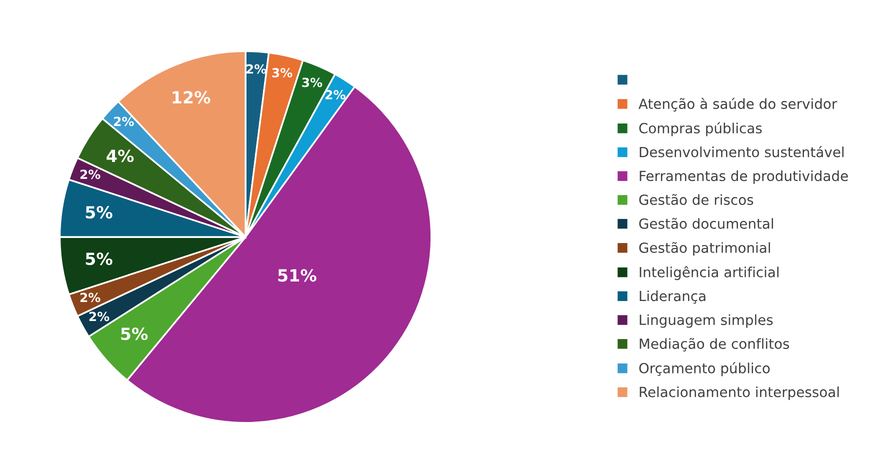  Describe the element at coordinates (297, 275) in the screenshot. I see `data-label: 51%` at that location.